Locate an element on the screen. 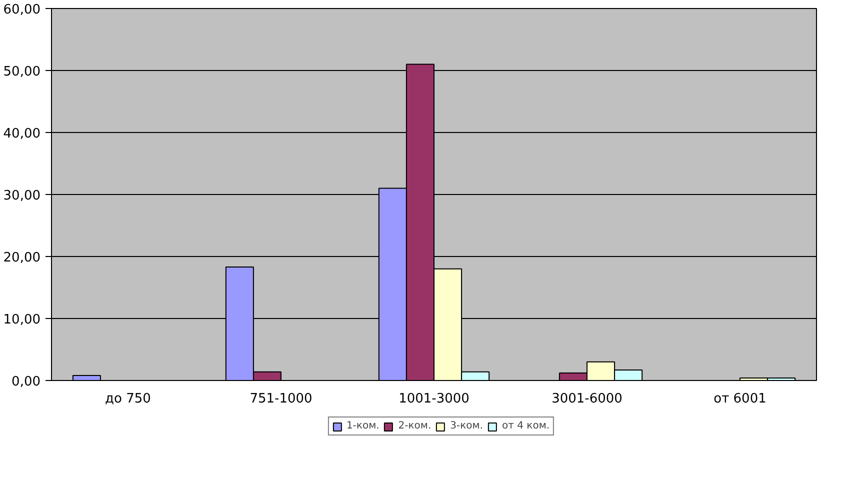 The width and height of the screenshot is (850, 492). y-tick-label: 40,00 is located at coordinates (21, 134).